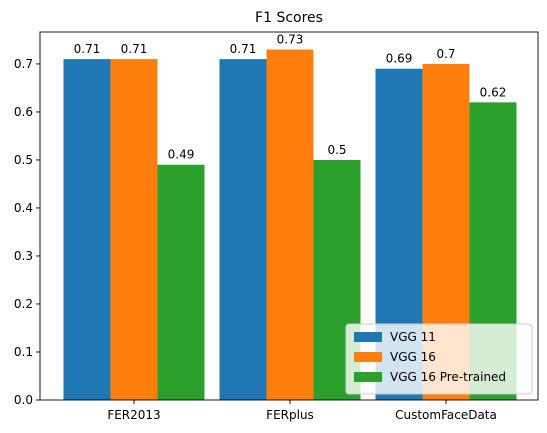  What do you see at coordinates (23, 64) in the screenshot?
I see `y-tick-label: 0.7` at bounding box center [23, 64].